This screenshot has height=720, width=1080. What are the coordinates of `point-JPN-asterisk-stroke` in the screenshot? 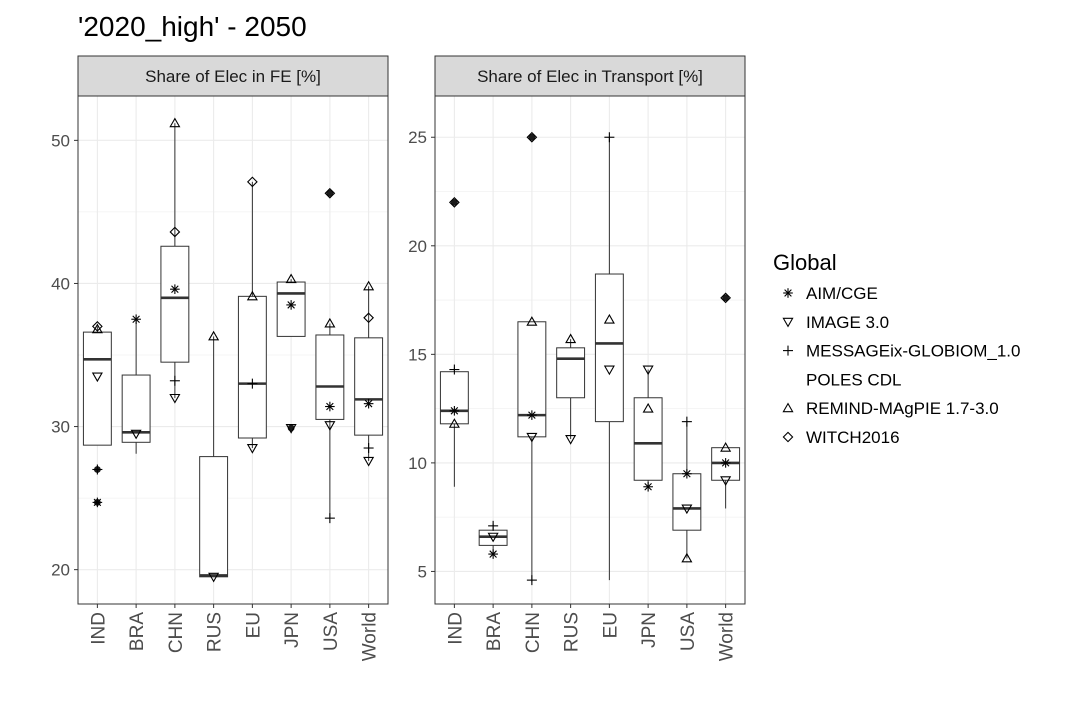 It's located at (291, 305).